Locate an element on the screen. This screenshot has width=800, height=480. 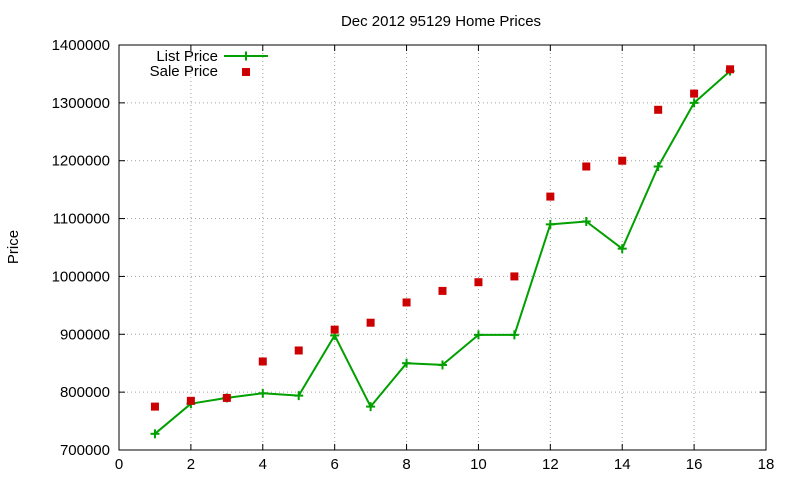
x-tick-label: 16 is located at coordinates (694, 464).